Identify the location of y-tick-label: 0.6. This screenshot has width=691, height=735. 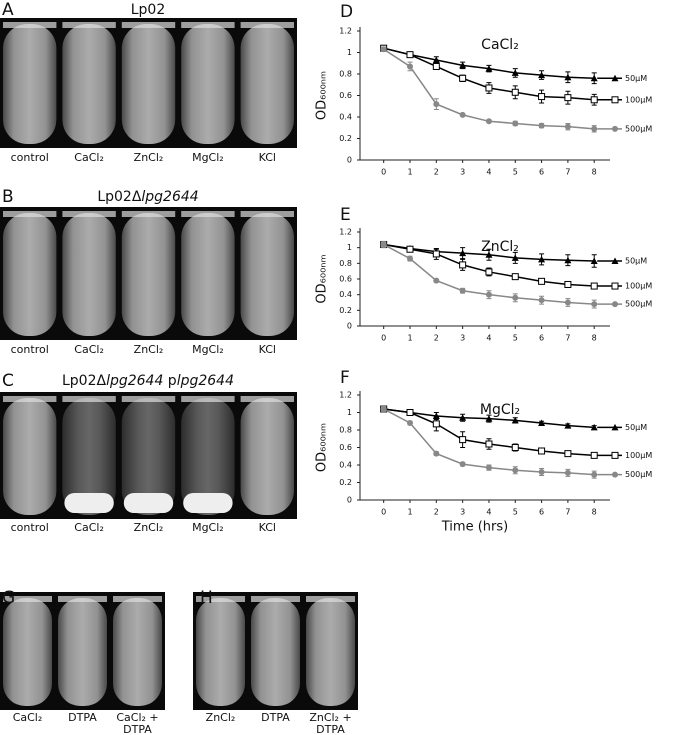
(345, 279).